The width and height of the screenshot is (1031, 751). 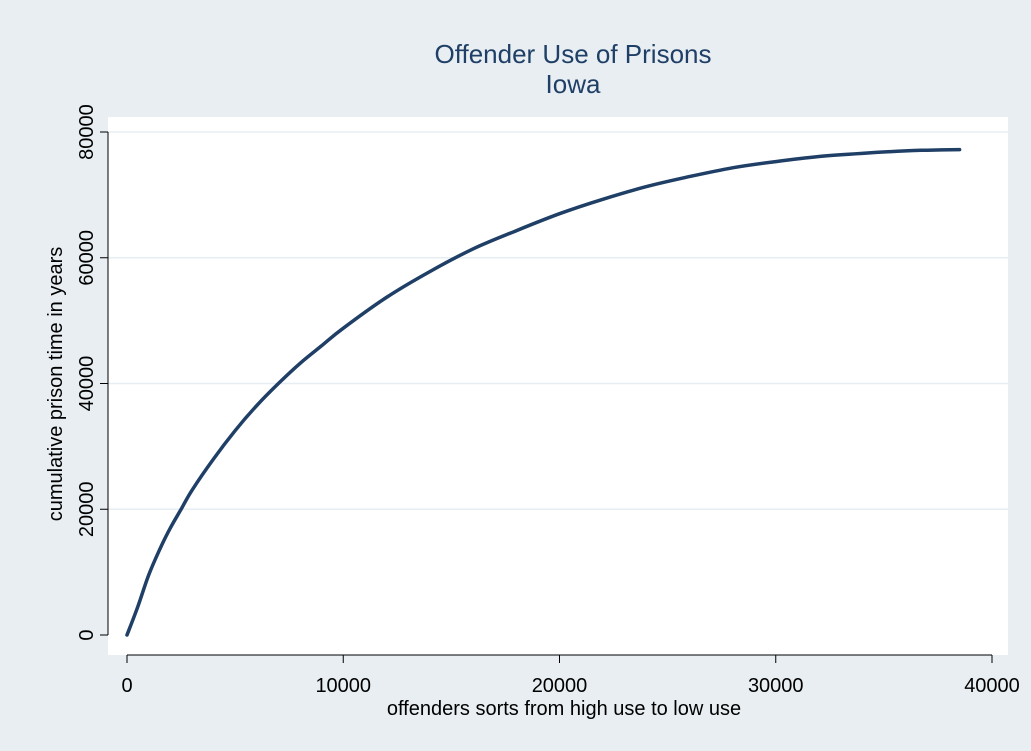 What do you see at coordinates (564, 709) in the screenshot?
I see `x-axis-label: offenders sorts from high use to low use` at bounding box center [564, 709].